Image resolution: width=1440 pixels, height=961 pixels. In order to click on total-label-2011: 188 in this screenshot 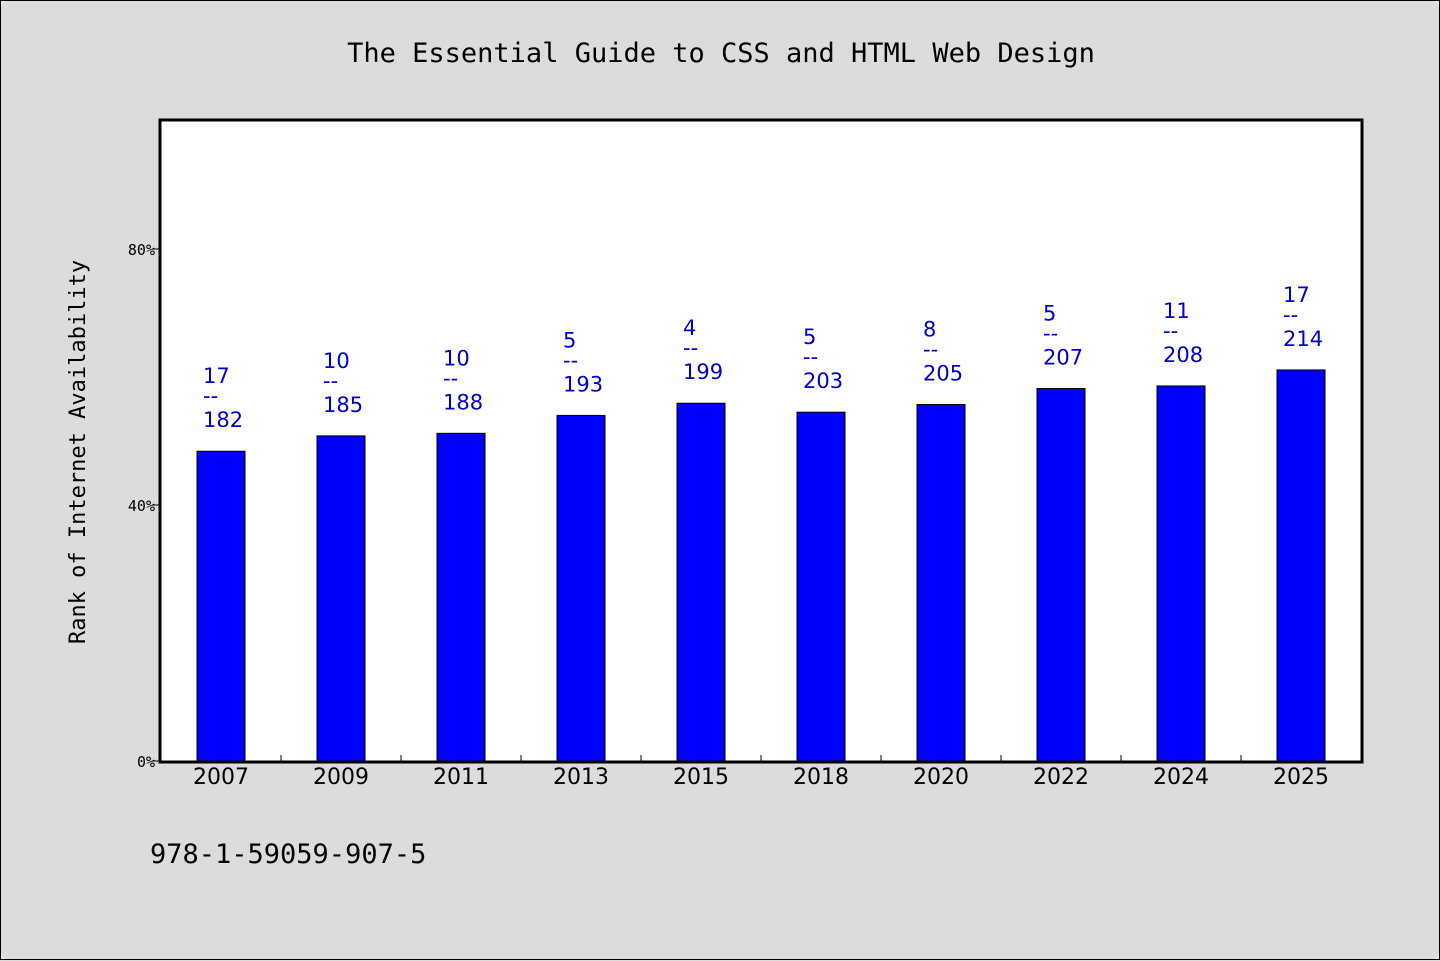, I will do `click(463, 402)`.